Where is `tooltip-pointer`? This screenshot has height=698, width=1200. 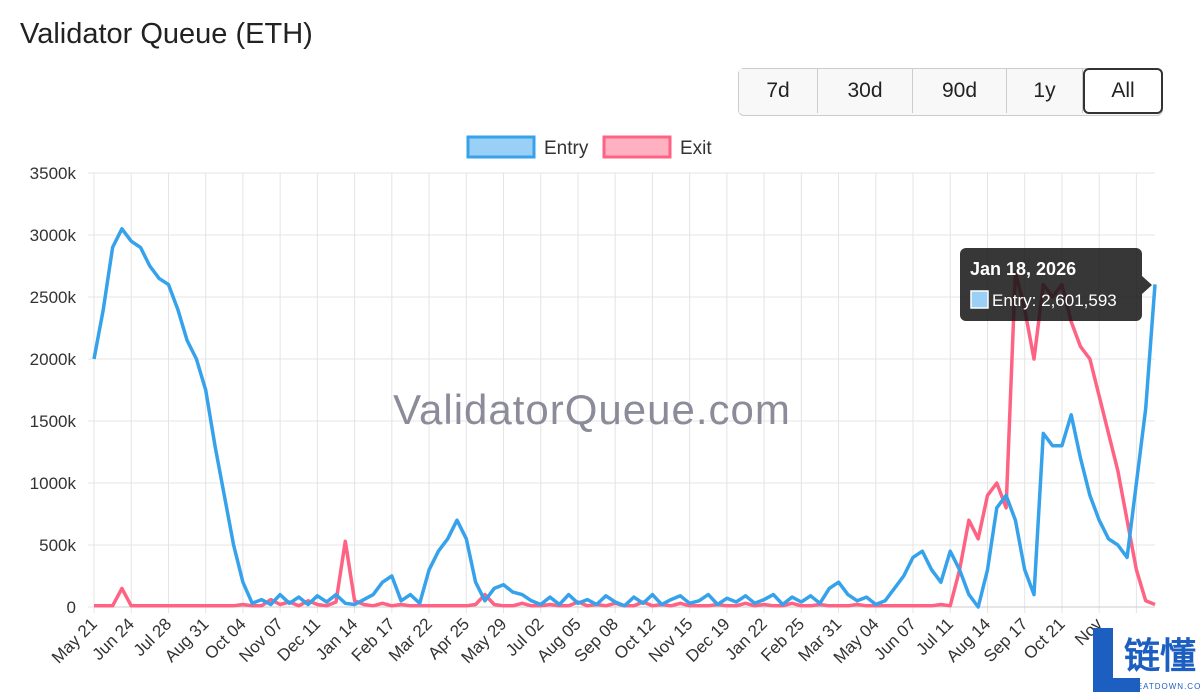 tooltip-pointer is located at coordinates (1147, 285).